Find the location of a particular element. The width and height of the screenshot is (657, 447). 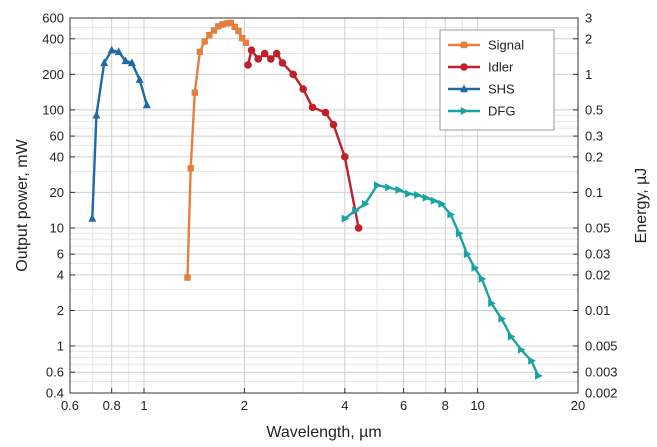

y-tick-label: 0.6 is located at coordinates (55, 372).